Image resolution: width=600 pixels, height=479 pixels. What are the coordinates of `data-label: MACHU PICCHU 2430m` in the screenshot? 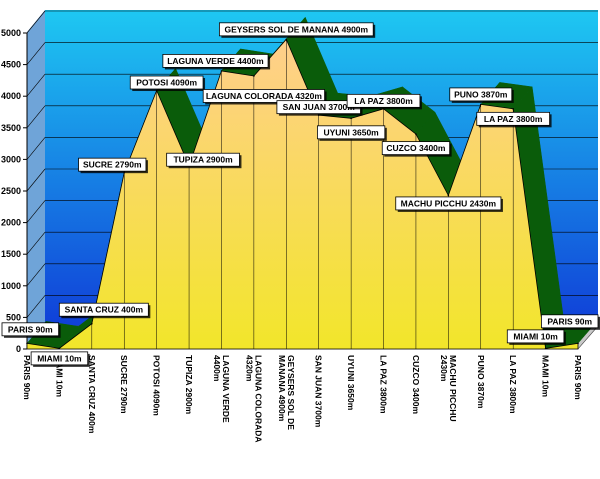 It's located at (449, 204).